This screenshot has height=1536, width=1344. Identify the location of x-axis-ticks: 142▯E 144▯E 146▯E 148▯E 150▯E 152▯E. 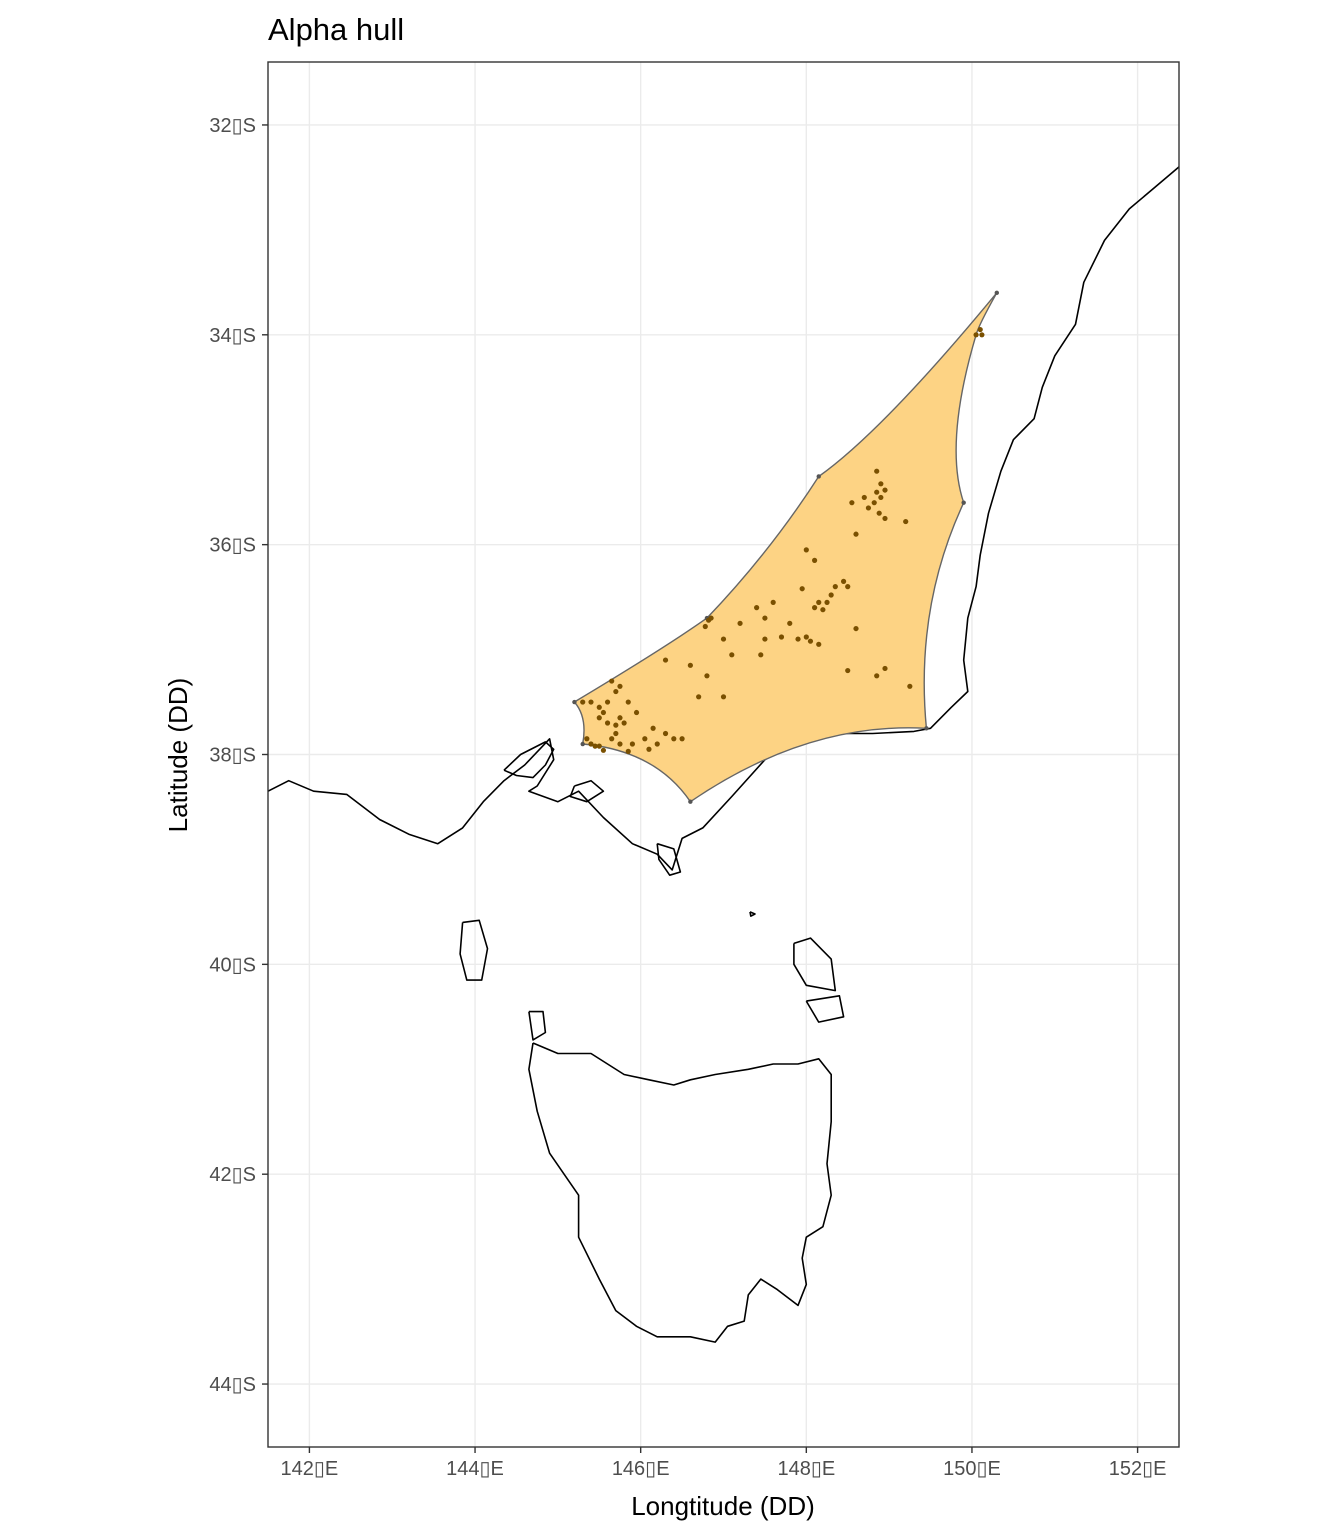
(723, 1463).